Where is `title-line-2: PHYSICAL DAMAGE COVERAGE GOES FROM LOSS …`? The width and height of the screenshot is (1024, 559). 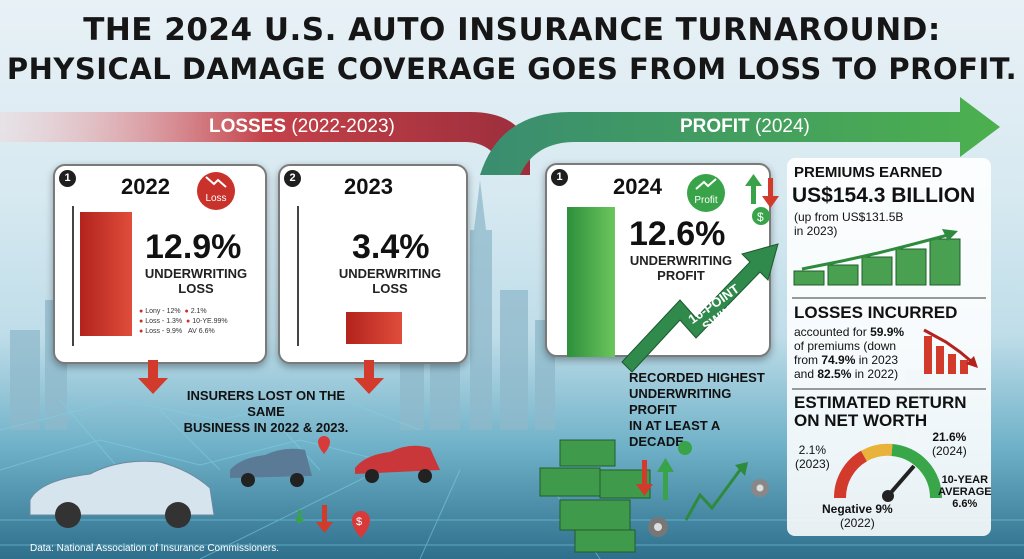
title-line-2: PHYSICAL DAMAGE COVERAGE GOES FROM LOSS … is located at coordinates (512, 69).